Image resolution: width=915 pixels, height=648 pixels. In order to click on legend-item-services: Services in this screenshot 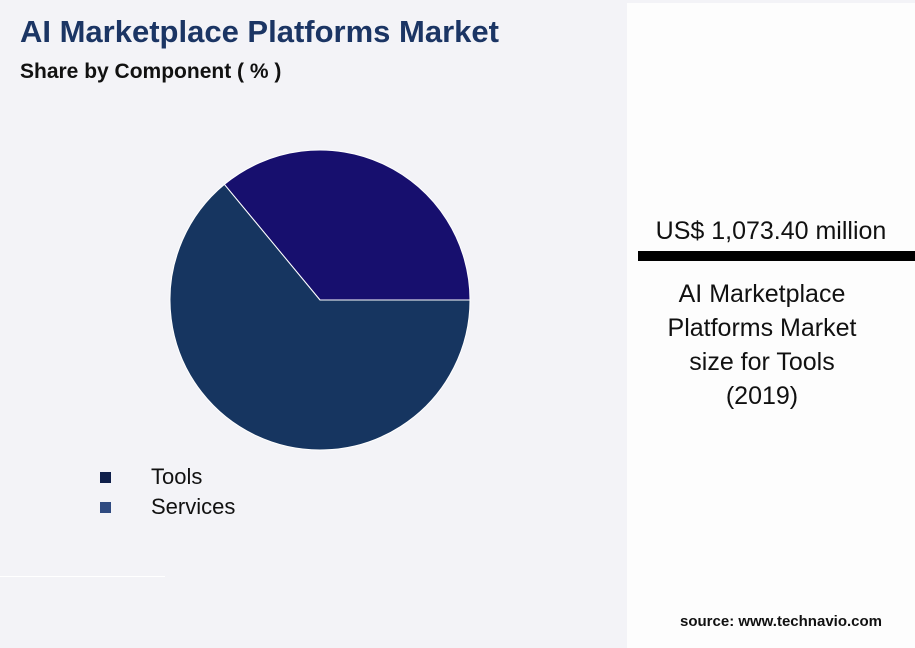, I will do `click(167, 507)`.